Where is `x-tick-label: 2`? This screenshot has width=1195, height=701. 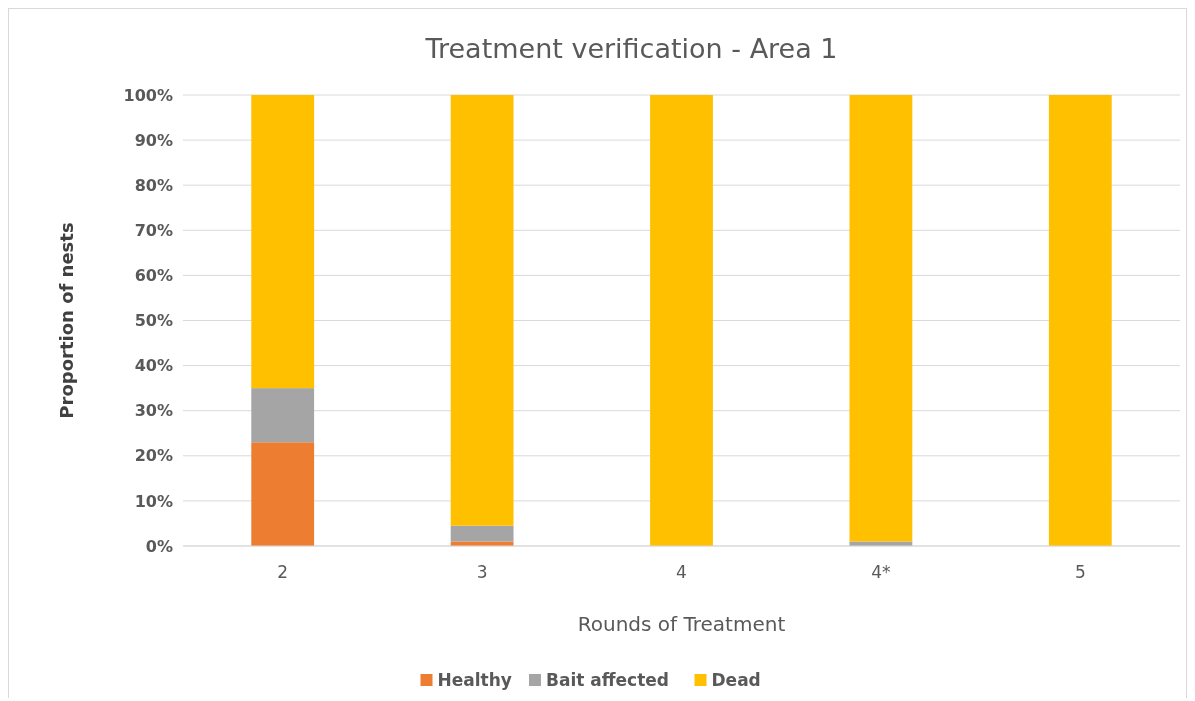
x-tick-label: 2 is located at coordinates (283, 572).